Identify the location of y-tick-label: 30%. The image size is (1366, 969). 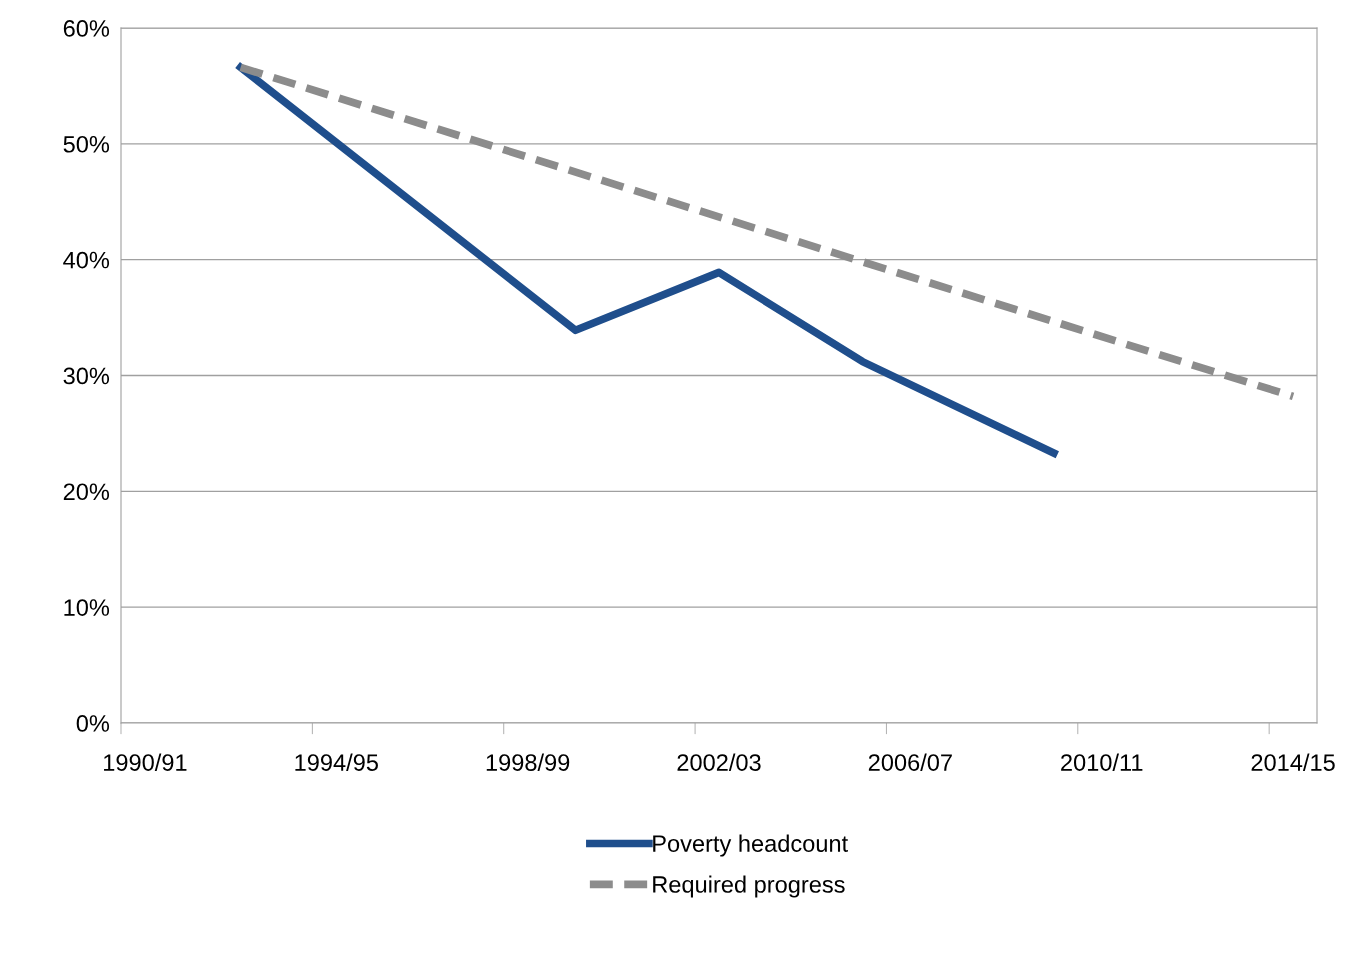
(86, 376).